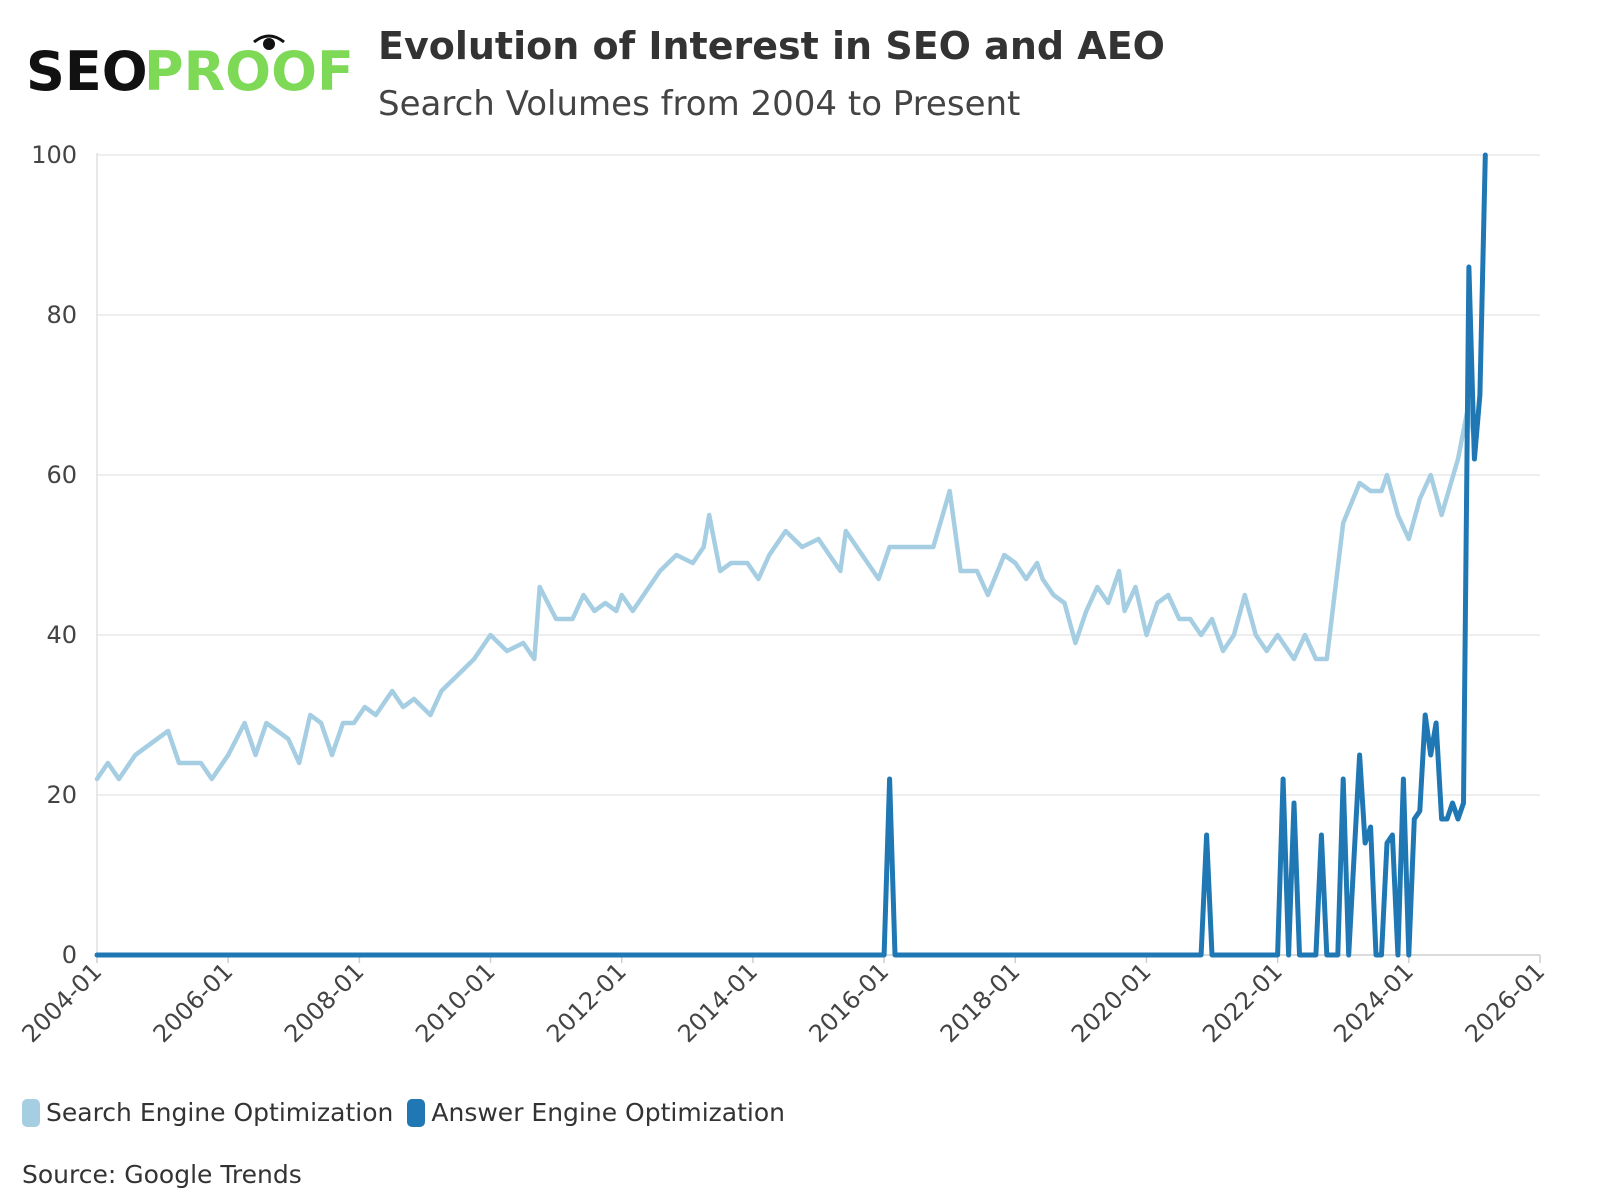 The width and height of the screenshot is (1600, 1200). What do you see at coordinates (54, 555) in the screenshot?
I see `y-tick-labels: 0 20 40 60 80 100` at bounding box center [54, 555].